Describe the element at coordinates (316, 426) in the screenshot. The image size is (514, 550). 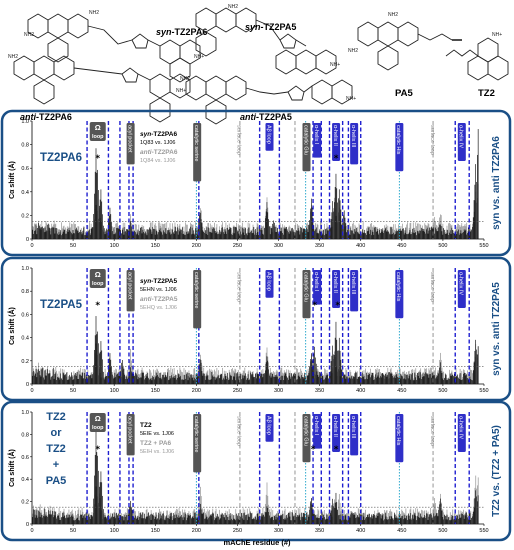
I see `region-label-text: α-helix I` at that location.